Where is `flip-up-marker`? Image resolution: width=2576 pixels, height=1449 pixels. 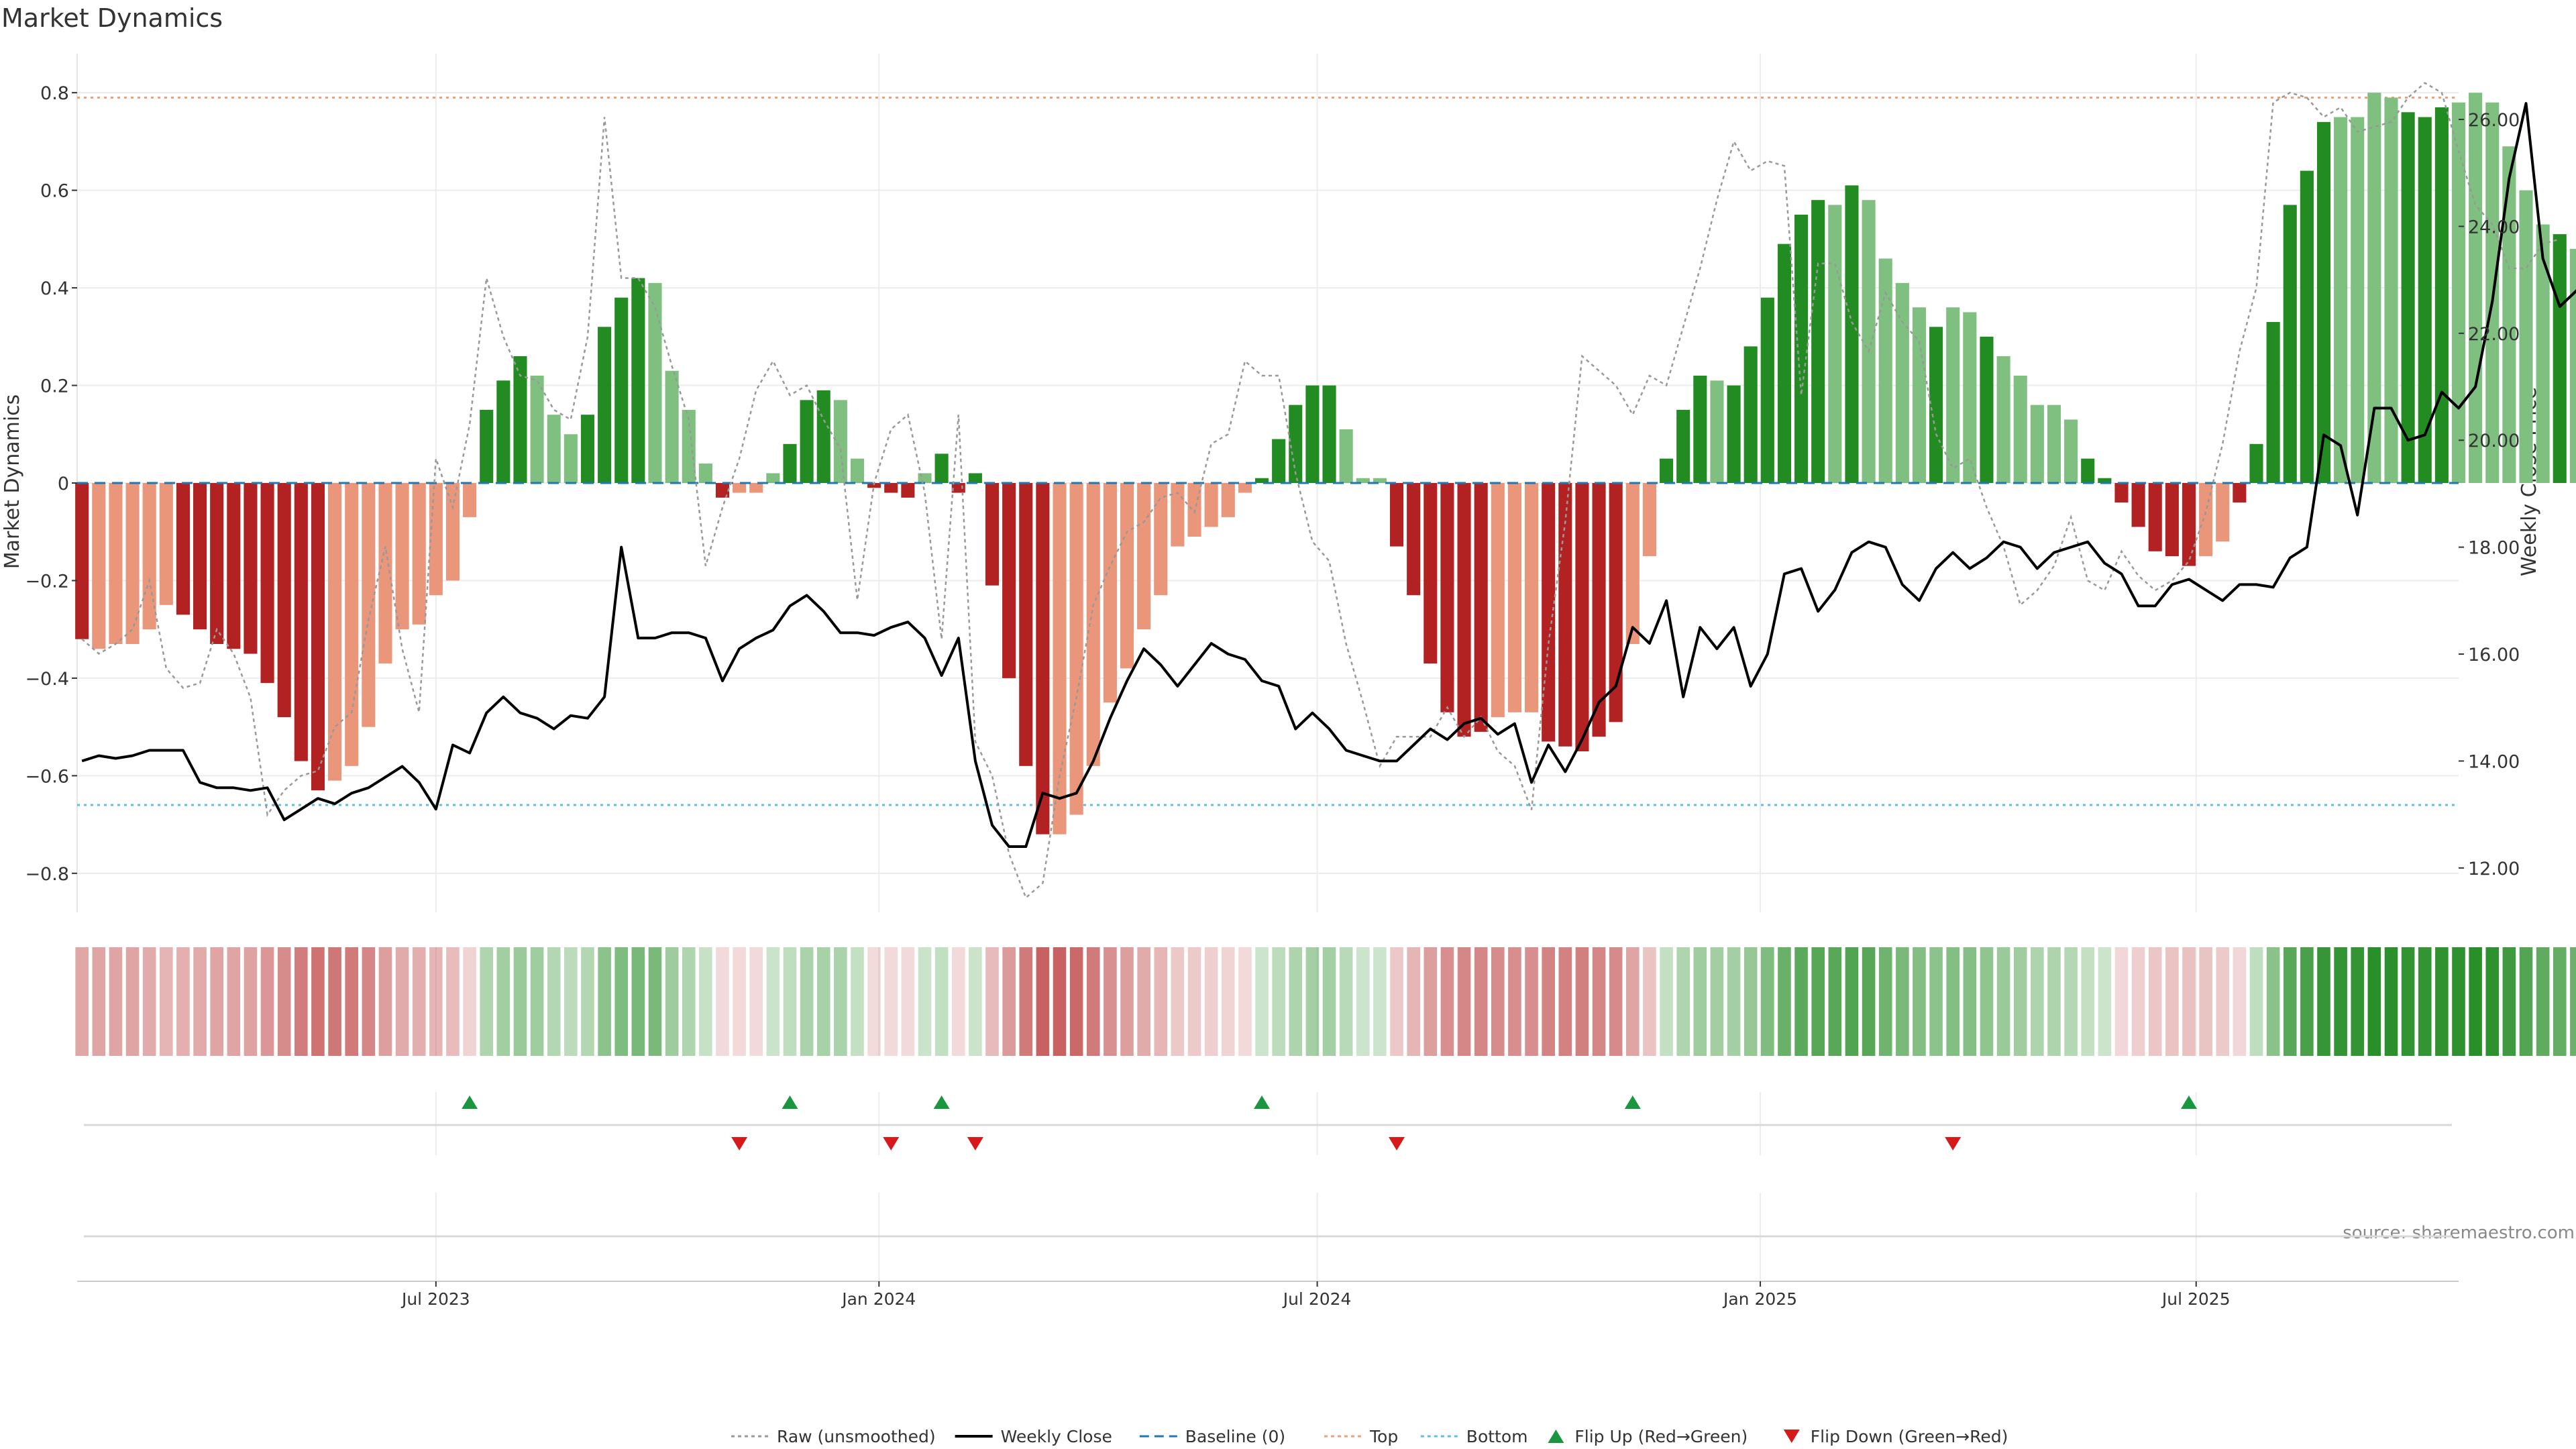 flip-up-marker is located at coordinates (1262, 1102).